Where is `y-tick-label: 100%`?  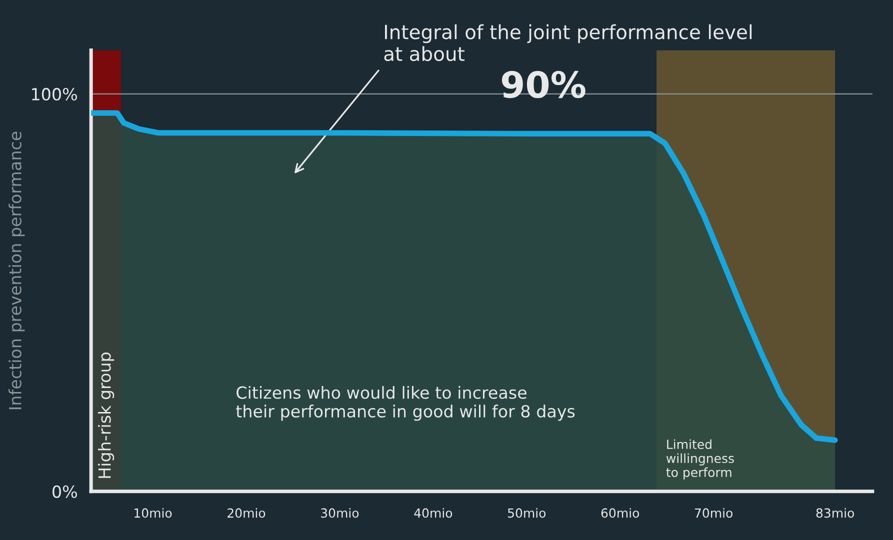
y-tick-label: 100% is located at coordinates (54, 94).